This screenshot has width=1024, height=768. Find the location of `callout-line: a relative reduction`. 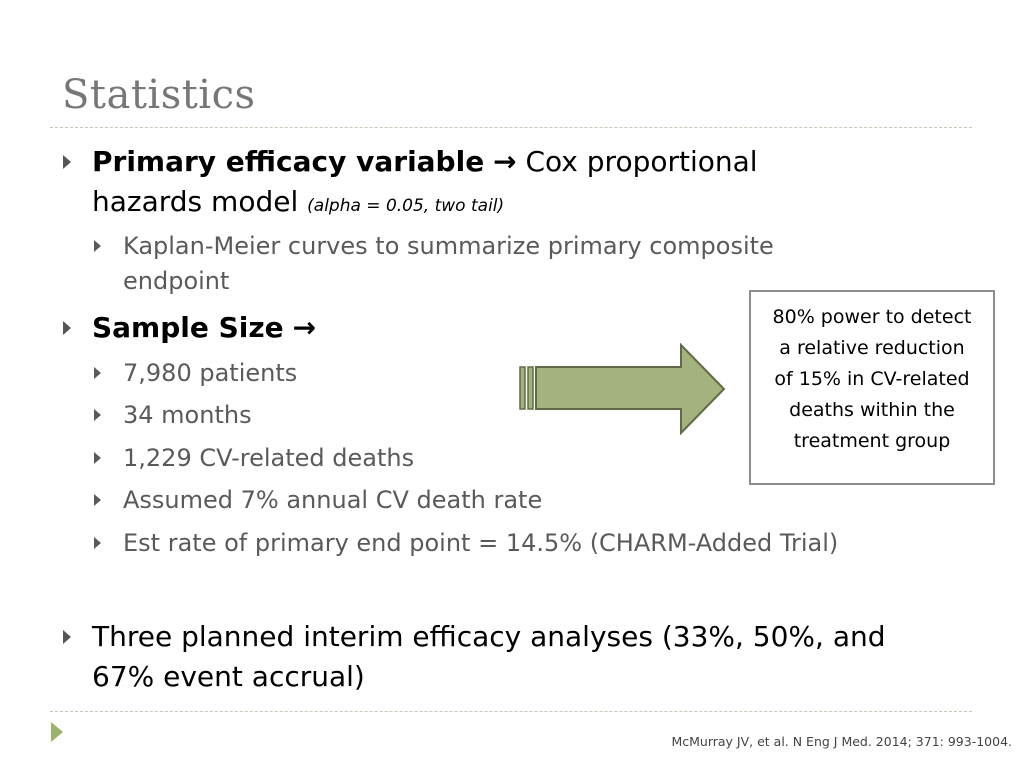

callout-line: a relative reduction is located at coordinates (872, 348).